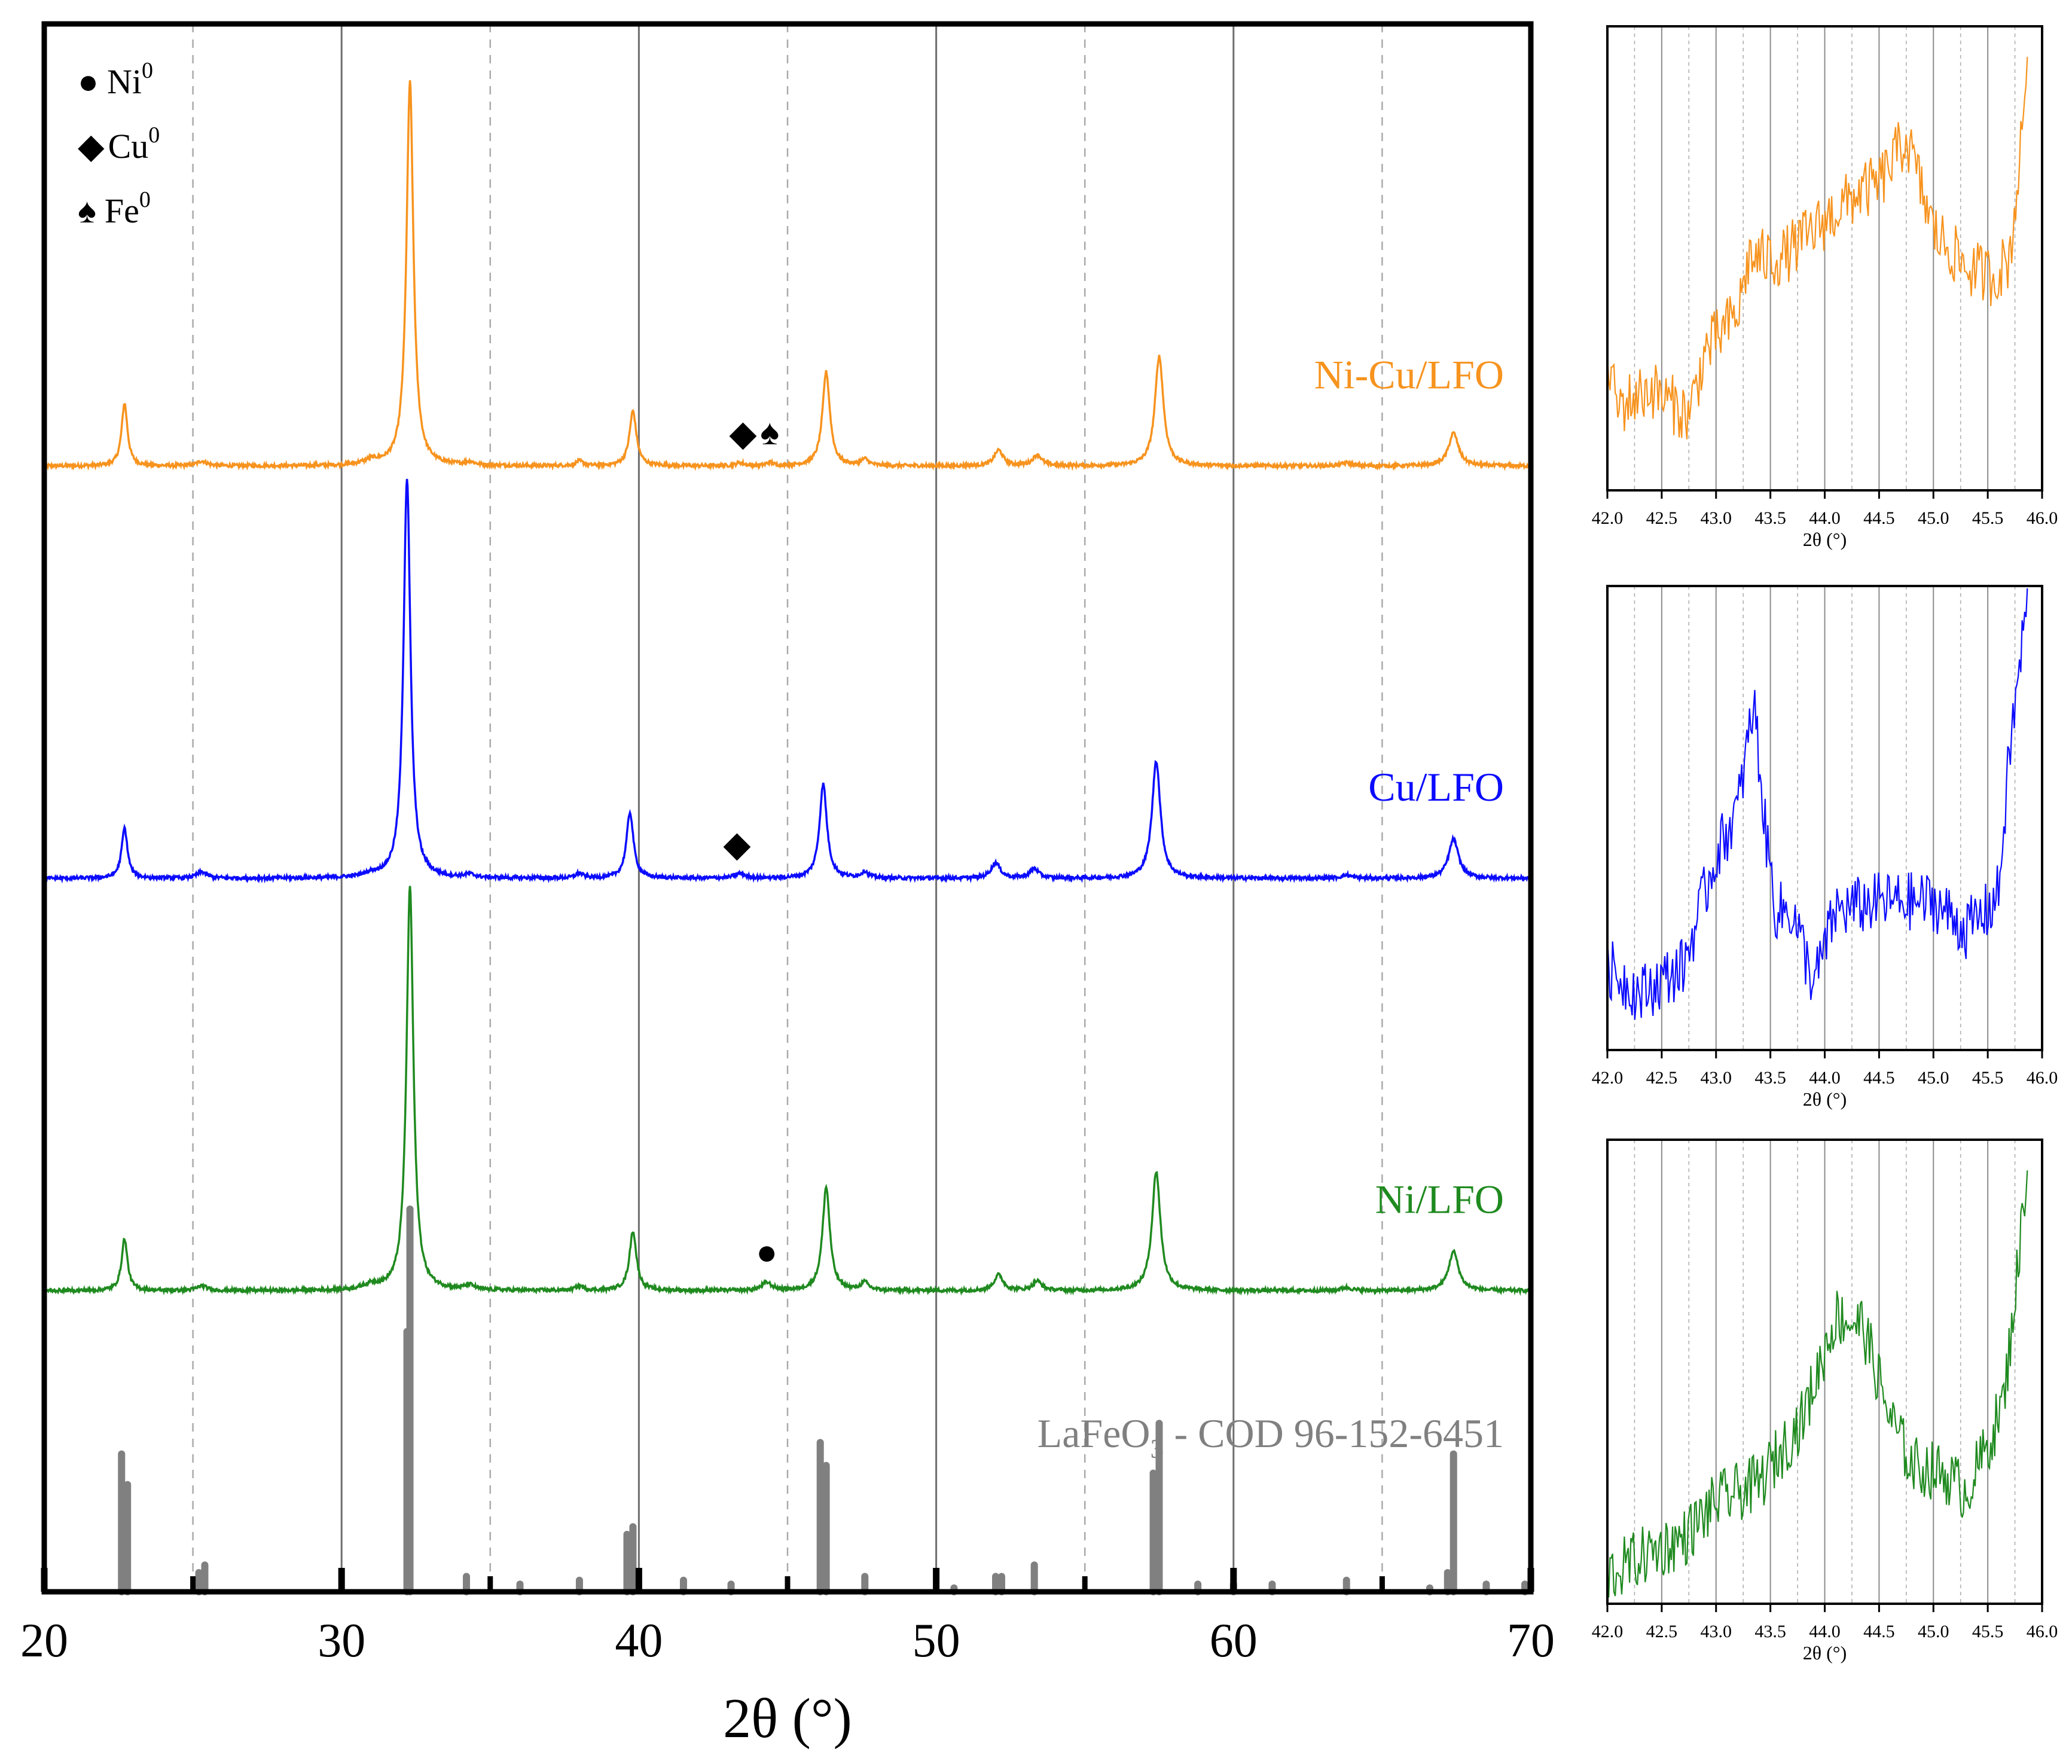 The width and height of the screenshot is (2072, 1764). I want to click on x-tick-label: 60, so click(1234, 1641).